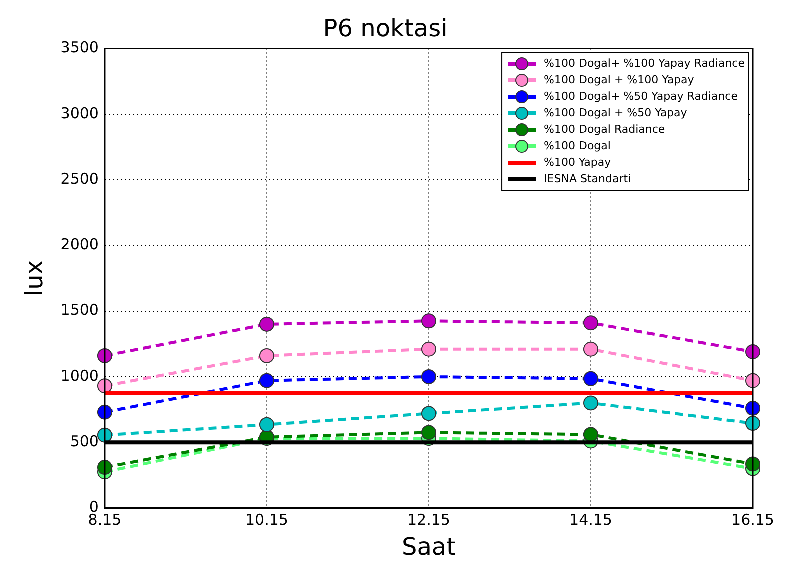 This screenshot has width=811, height=571. I want to click on y-axis-title: lux, so click(34, 278).